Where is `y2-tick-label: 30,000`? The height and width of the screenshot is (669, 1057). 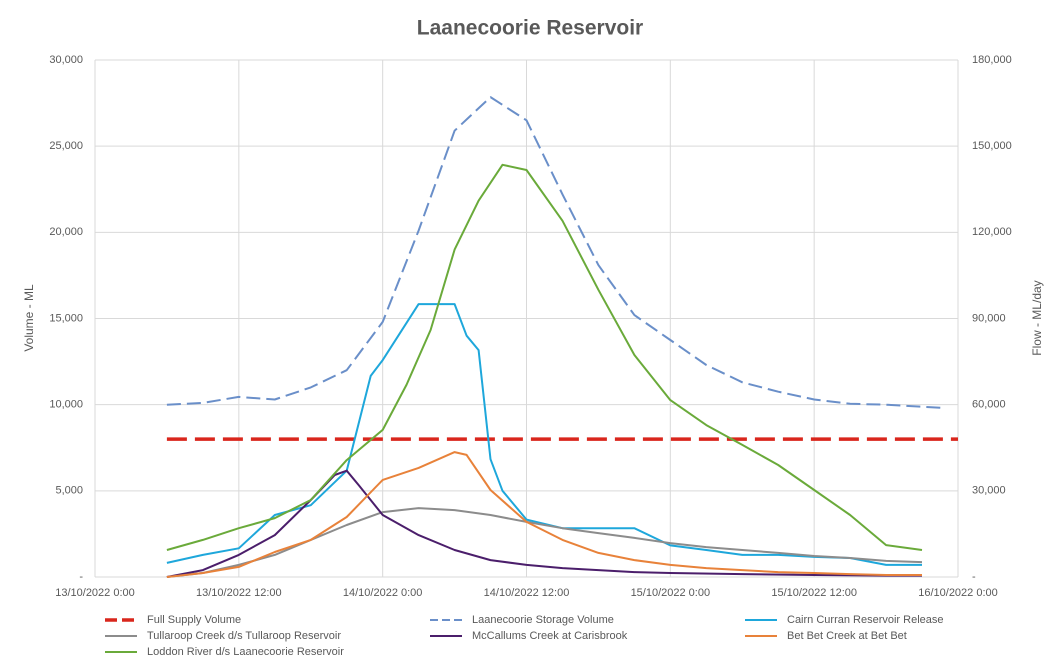
y2-tick-label: 30,000 is located at coordinates (989, 491).